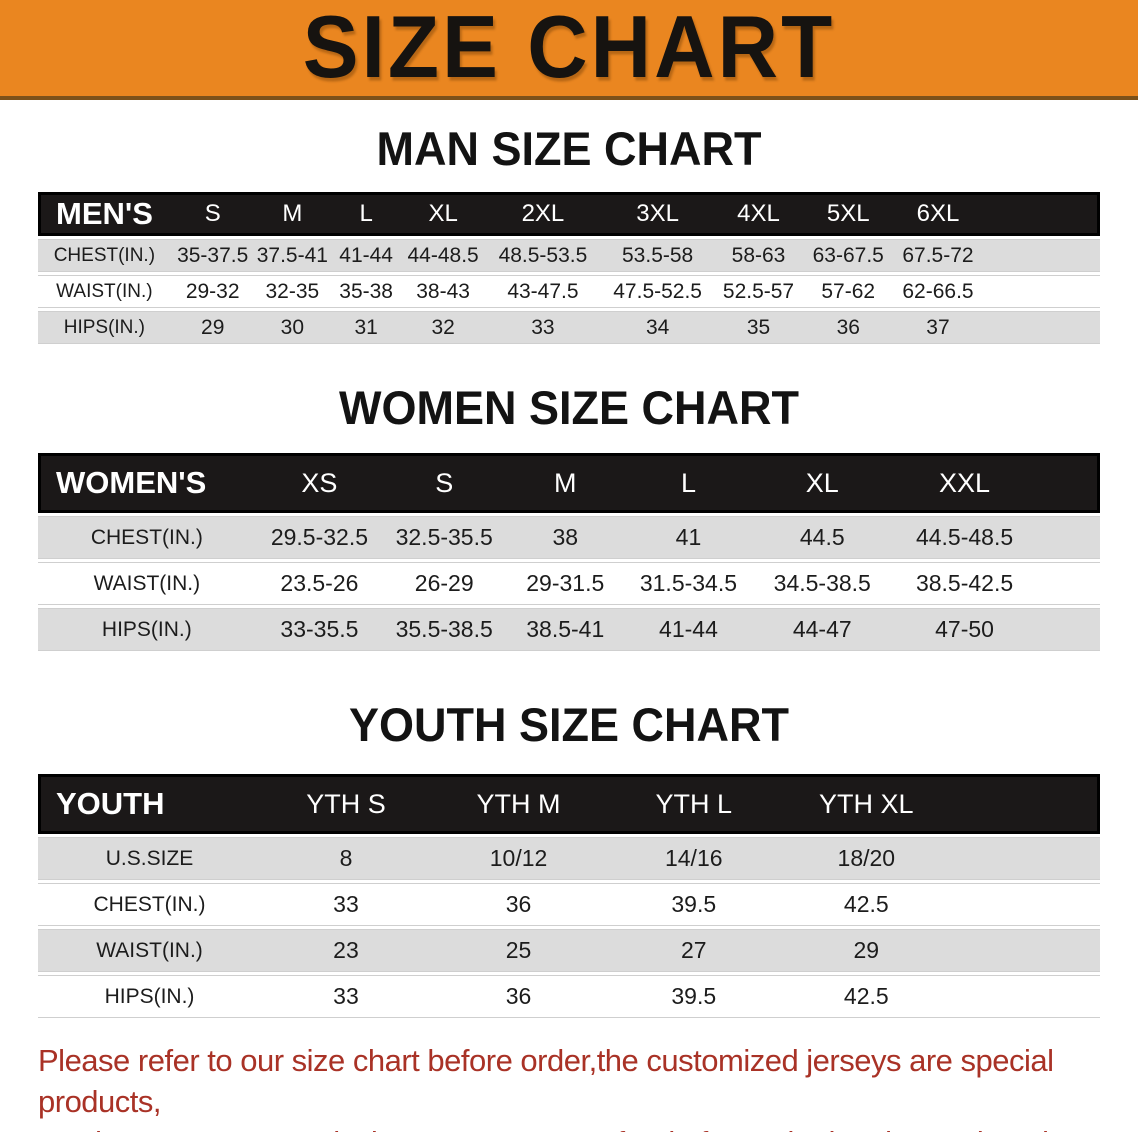  What do you see at coordinates (518, 950) in the screenshot?
I see `value-cell: 25` at bounding box center [518, 950].